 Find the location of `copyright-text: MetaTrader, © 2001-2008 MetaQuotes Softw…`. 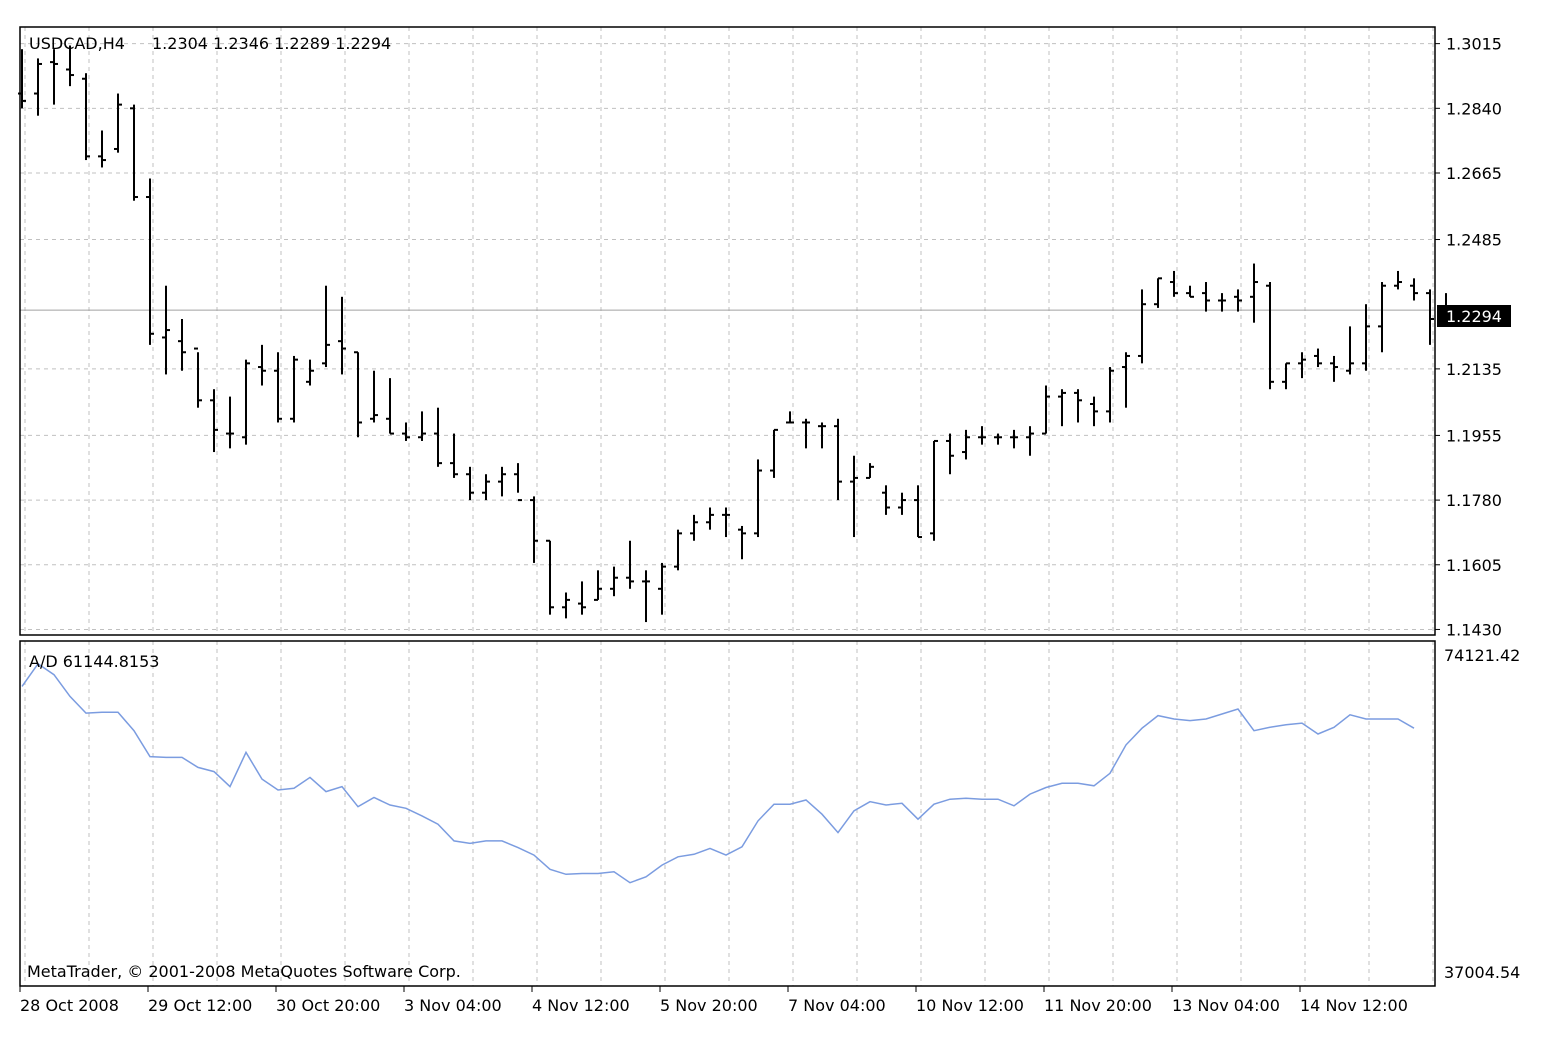

copyright-text: MetaTrader, © 2001-2008 MetaQuotes Softw… is located at coordinates (244, 971).